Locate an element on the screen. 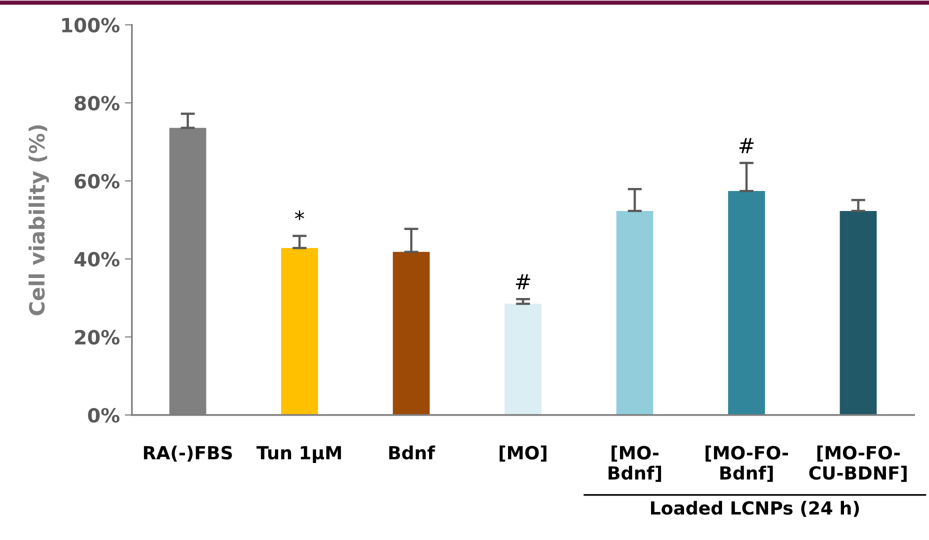 This screenshot has height=540, width=929. text: Loaded LCNPs (24 h) is located at coordinates (755, 508).